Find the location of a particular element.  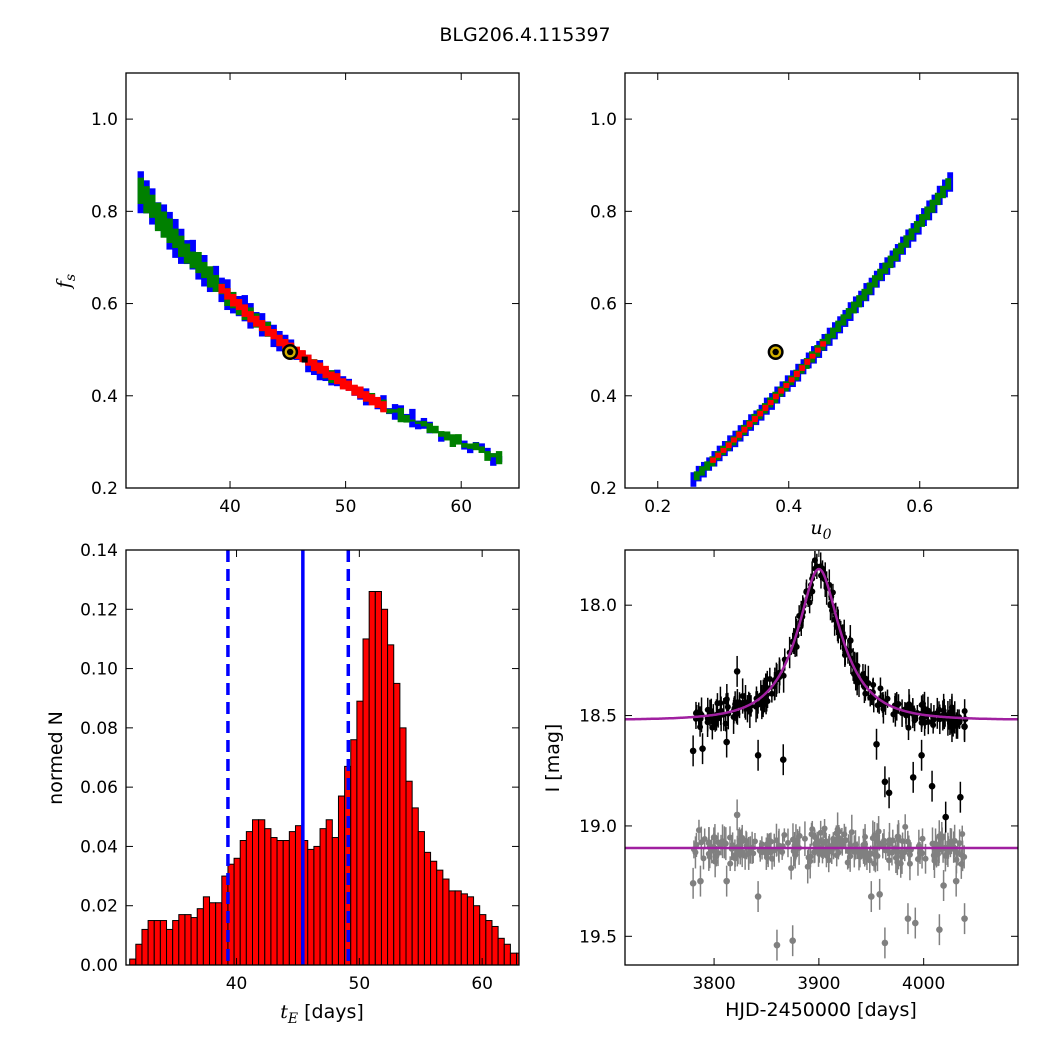

best-fit-neighbor-cell is located at coordinates (304, 359).